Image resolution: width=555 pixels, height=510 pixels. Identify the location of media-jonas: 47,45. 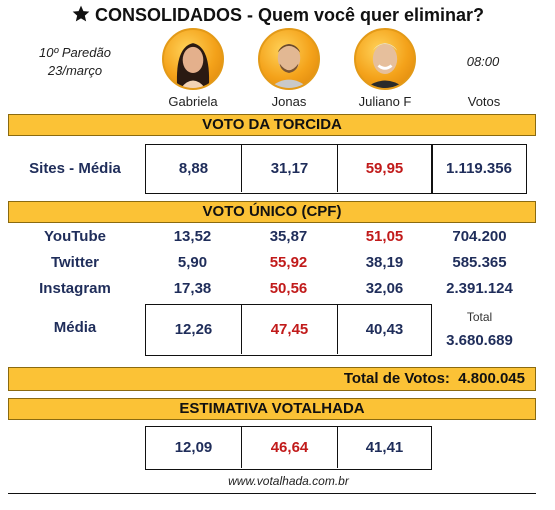
(289, 329).